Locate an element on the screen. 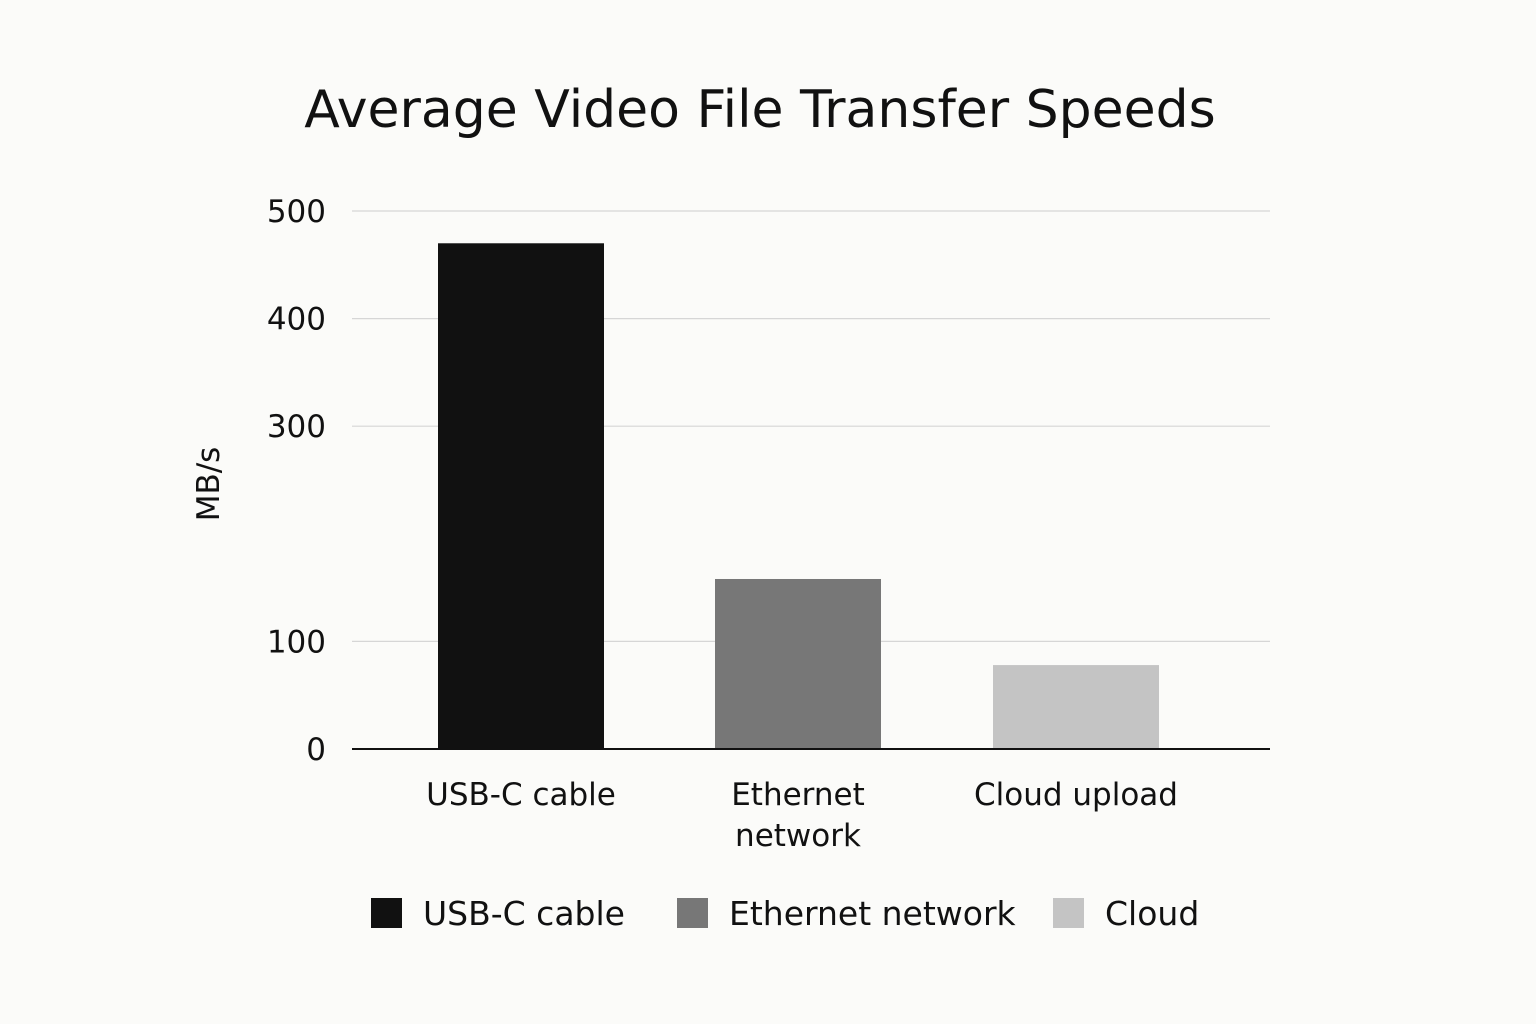  x-axis-category-labels: USB-C cable Ethernet network Cloud upload is located at coordinates (802, 815).